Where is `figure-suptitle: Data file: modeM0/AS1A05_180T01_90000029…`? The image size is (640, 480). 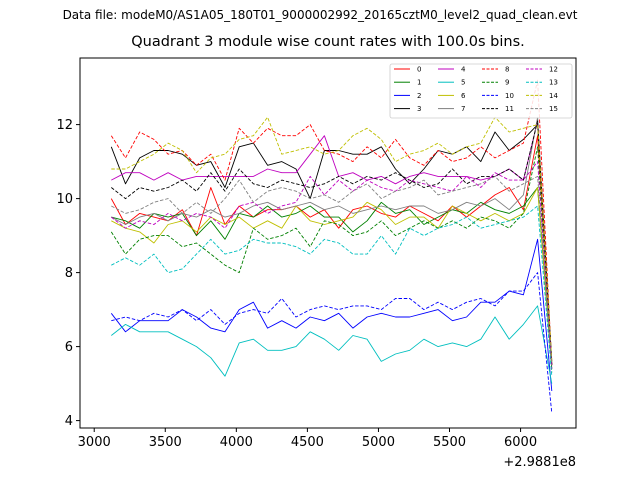
figure-suptitle: Data file: modeM0/AS1A05_180T01_90000029… is located at coordinates (320, 15).